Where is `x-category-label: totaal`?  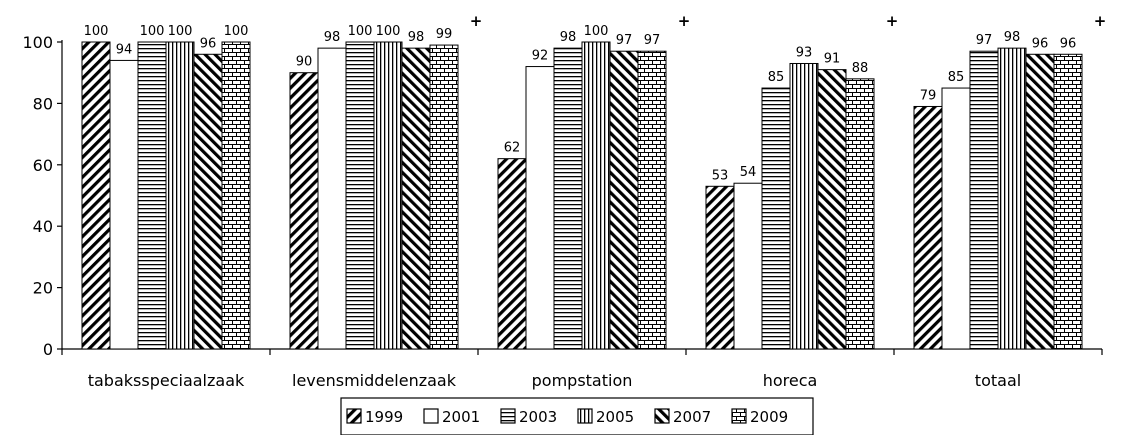
x-category-label: totaal is located at coordinates (998, 380).